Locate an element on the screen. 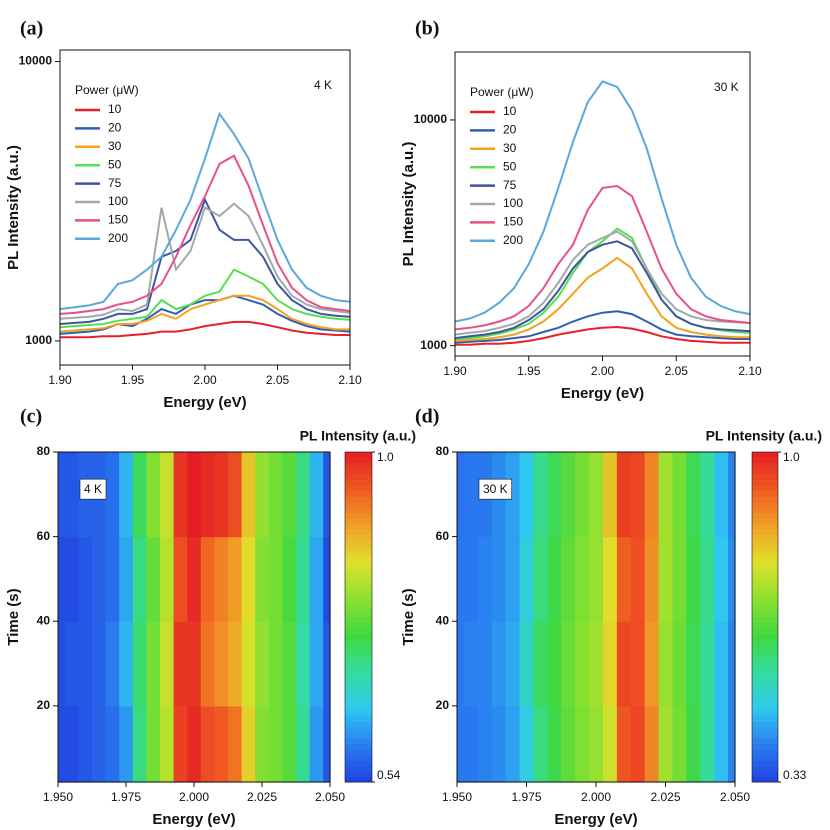 The image size is (830, 830). x-axis-label: Energy (eV) is located at coordinates (595, 819).